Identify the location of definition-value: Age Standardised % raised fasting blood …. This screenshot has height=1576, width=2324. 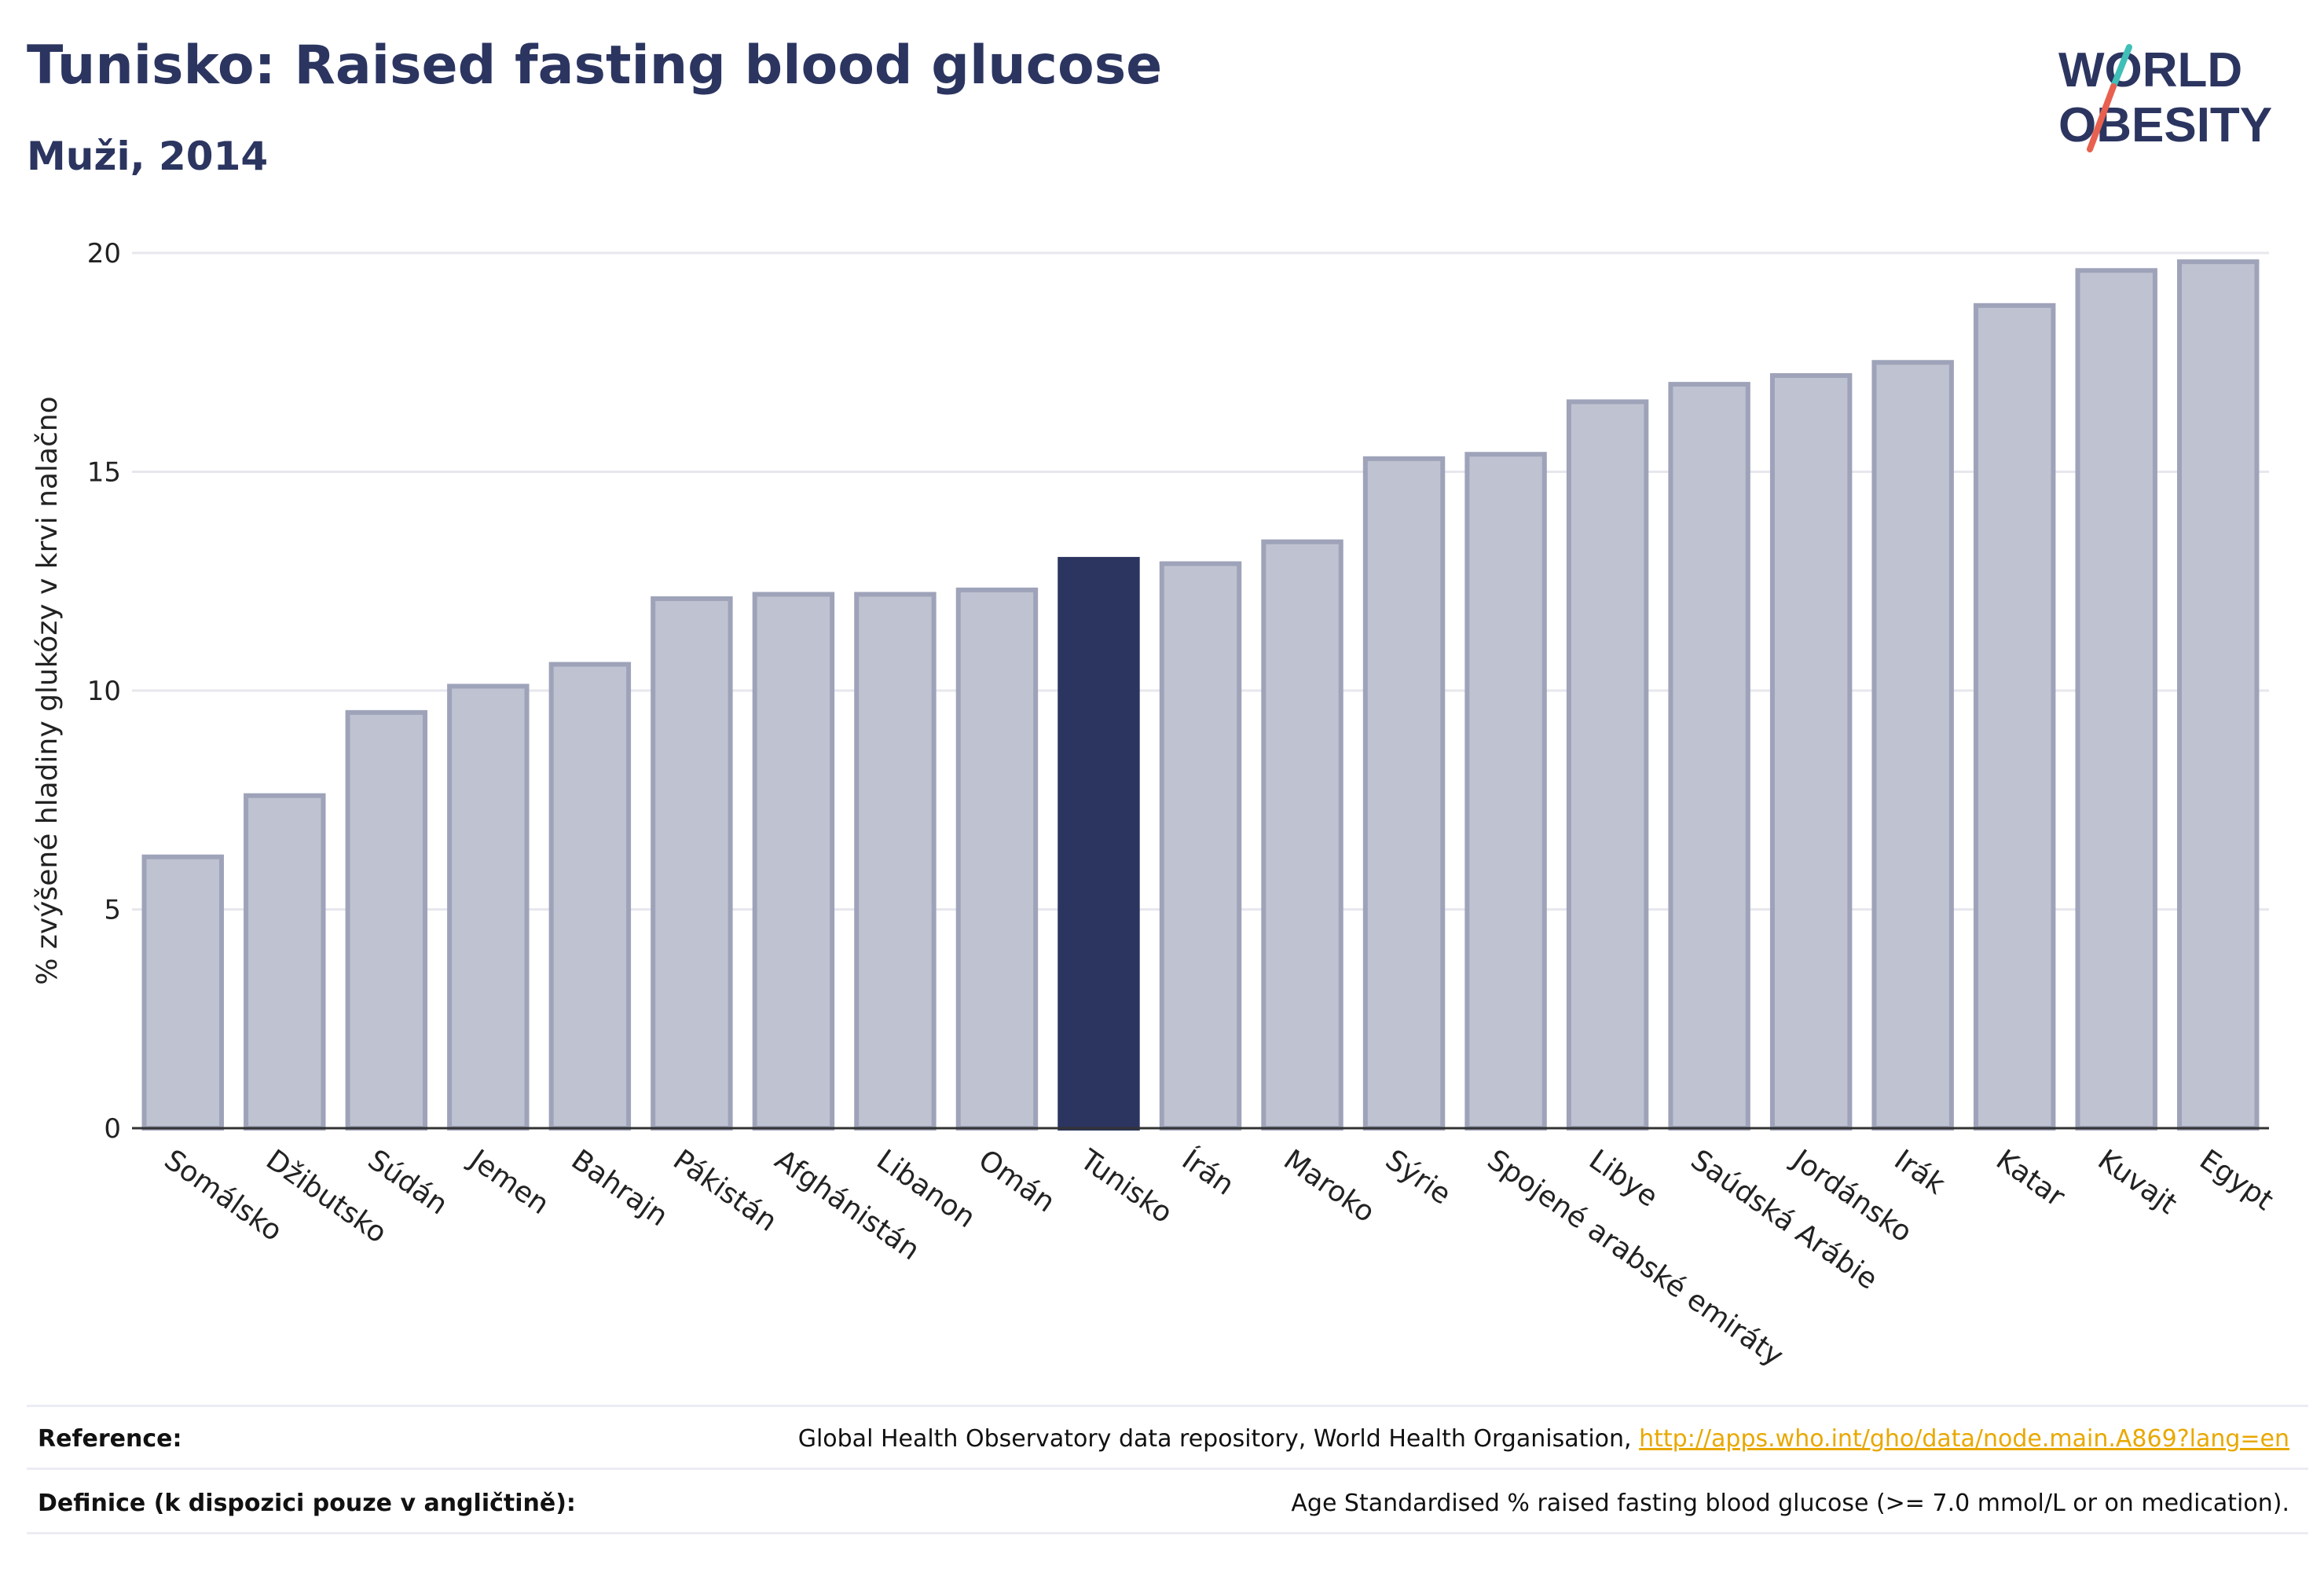
(1790, 1503).